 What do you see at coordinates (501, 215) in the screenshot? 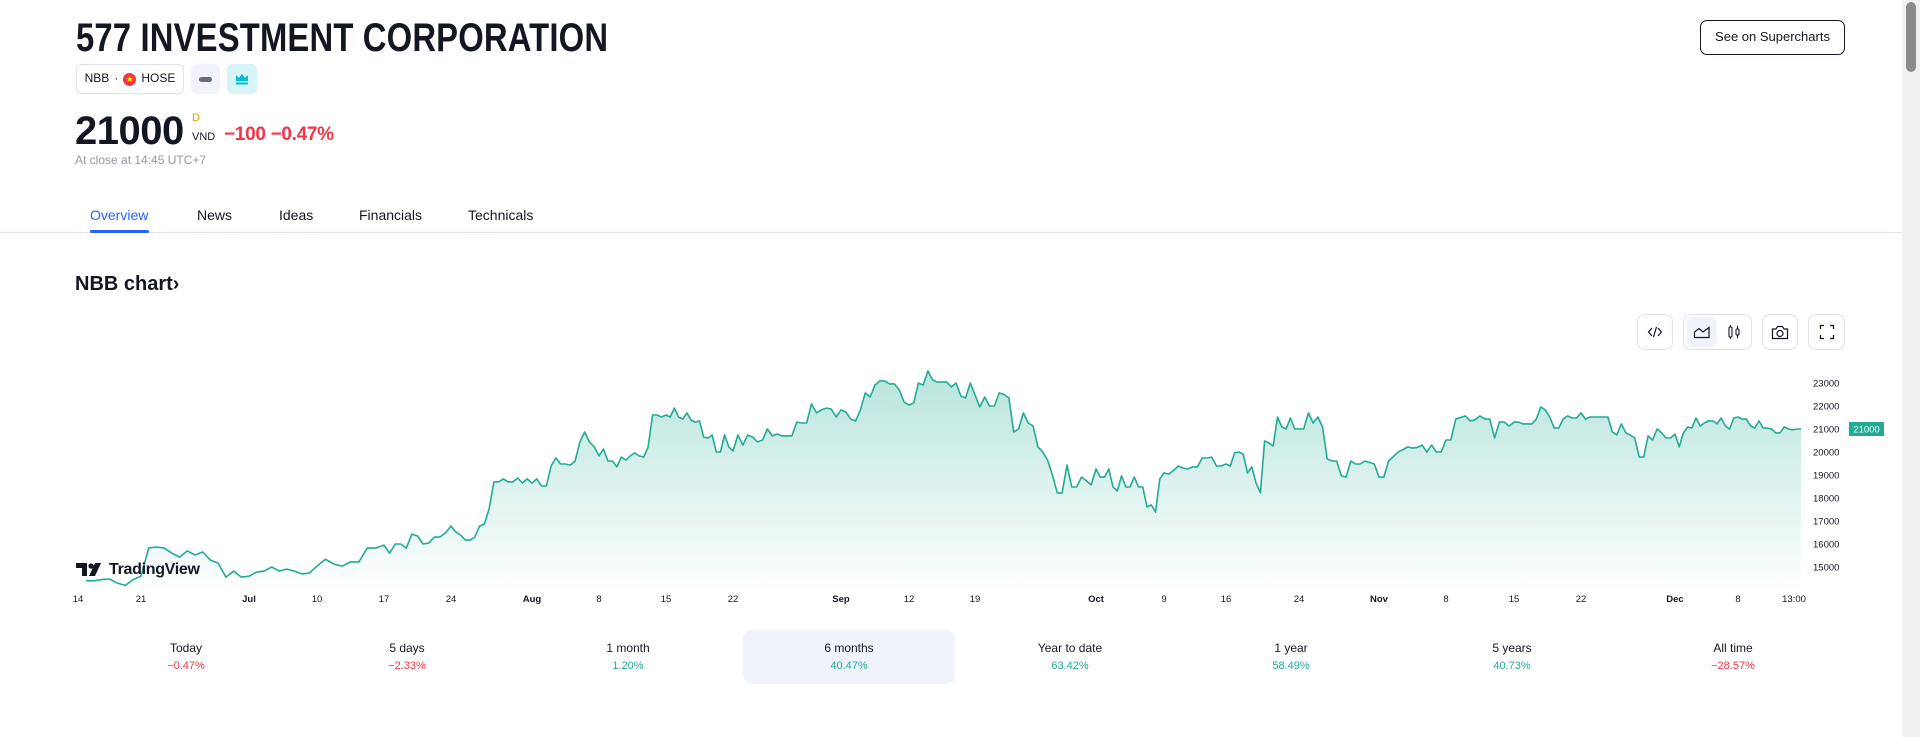
I see `tab-technicals: Technicals` at bounding box center [501, 215].